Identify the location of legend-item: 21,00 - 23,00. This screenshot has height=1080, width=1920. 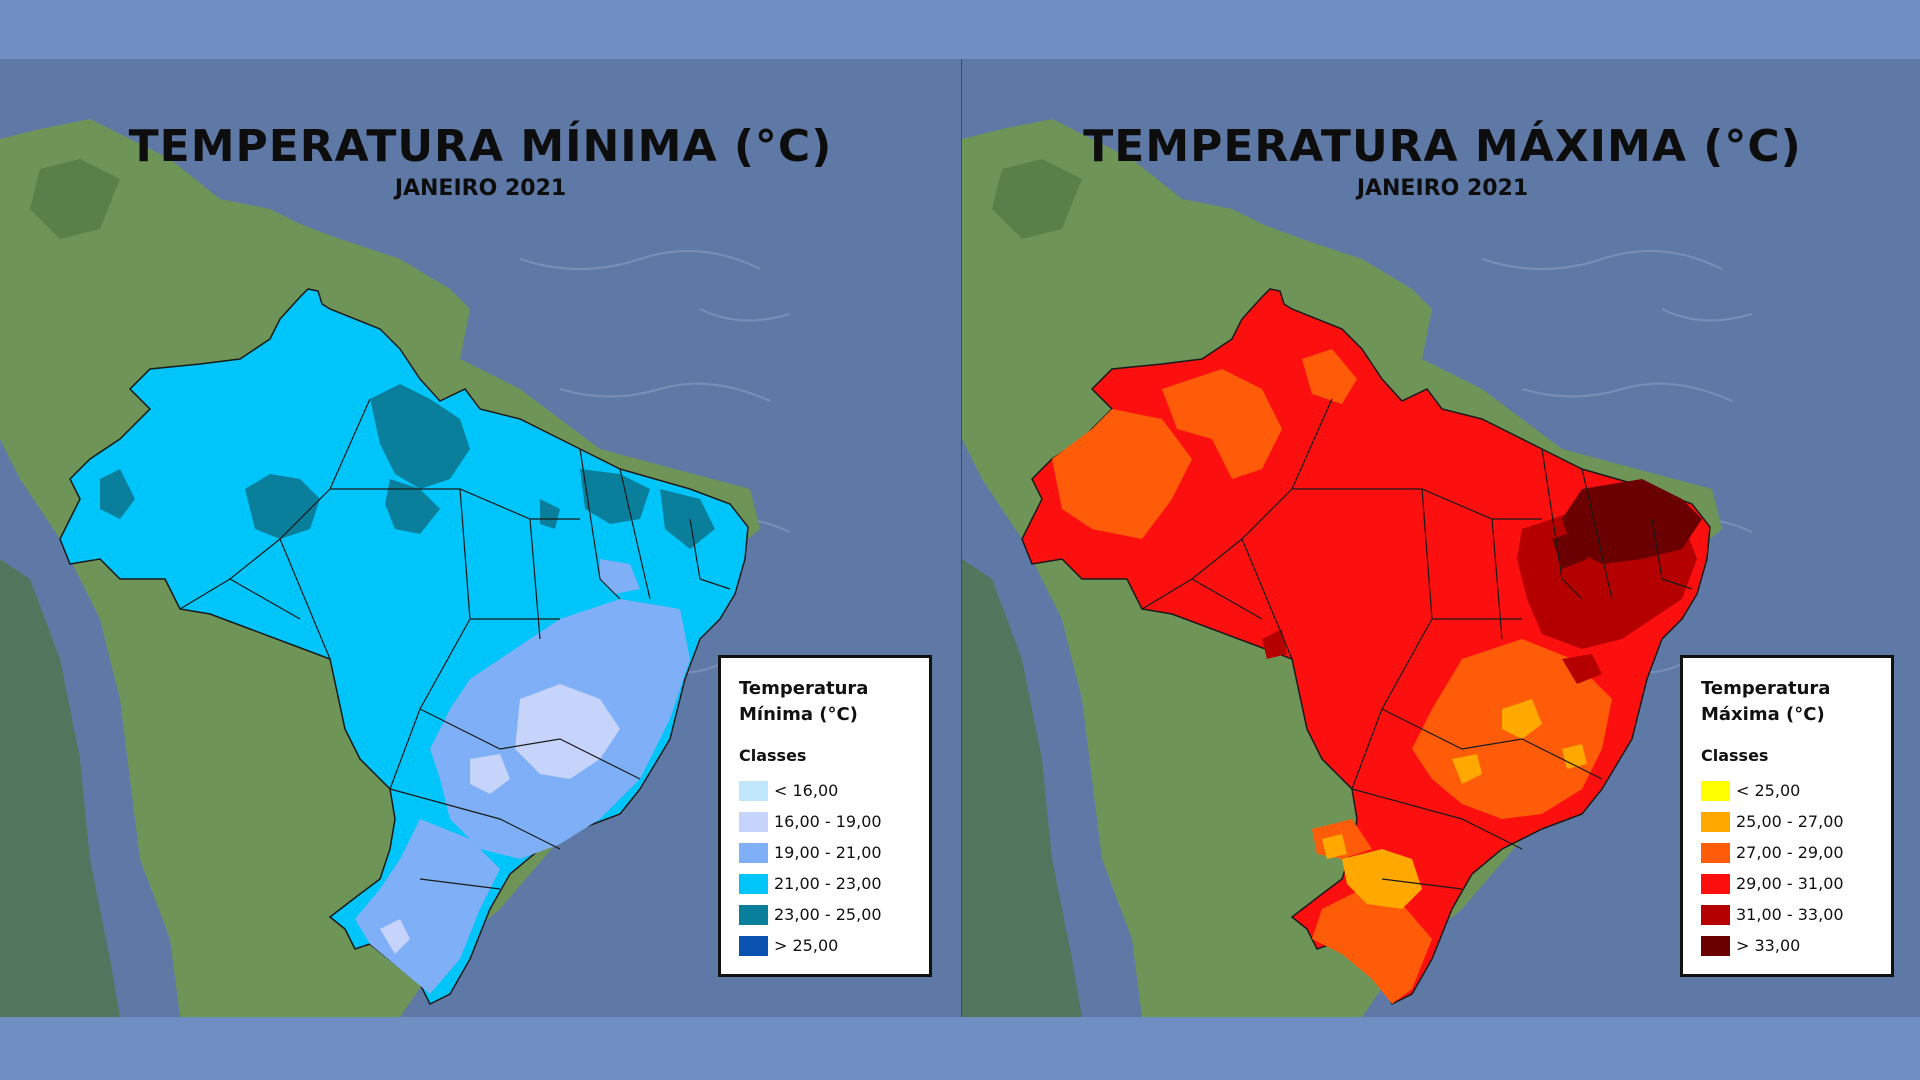
(834, 883).